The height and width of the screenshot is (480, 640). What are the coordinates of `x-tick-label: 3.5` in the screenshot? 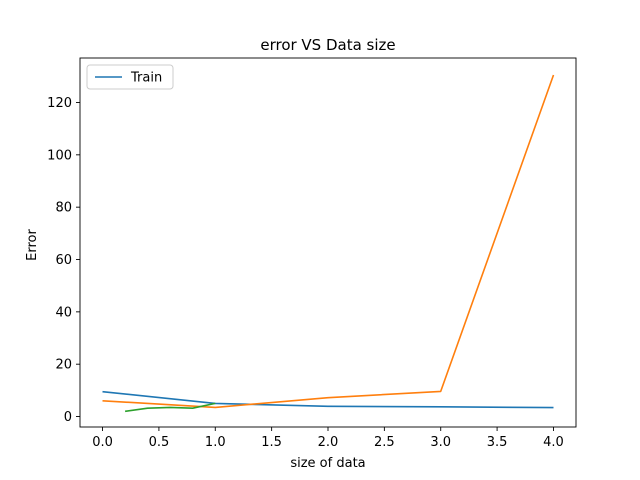 It's located at (497, 442).